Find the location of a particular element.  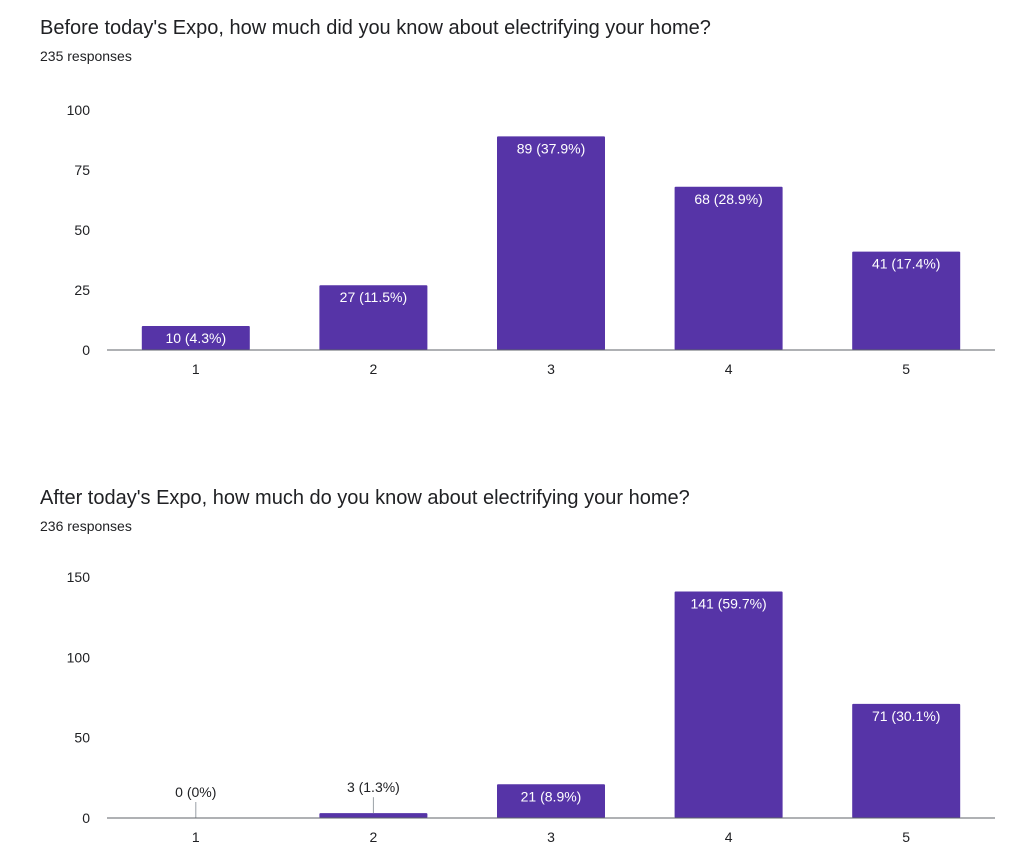

data-label-3: 89 (37.9%) is located at coordinates (551, 148).